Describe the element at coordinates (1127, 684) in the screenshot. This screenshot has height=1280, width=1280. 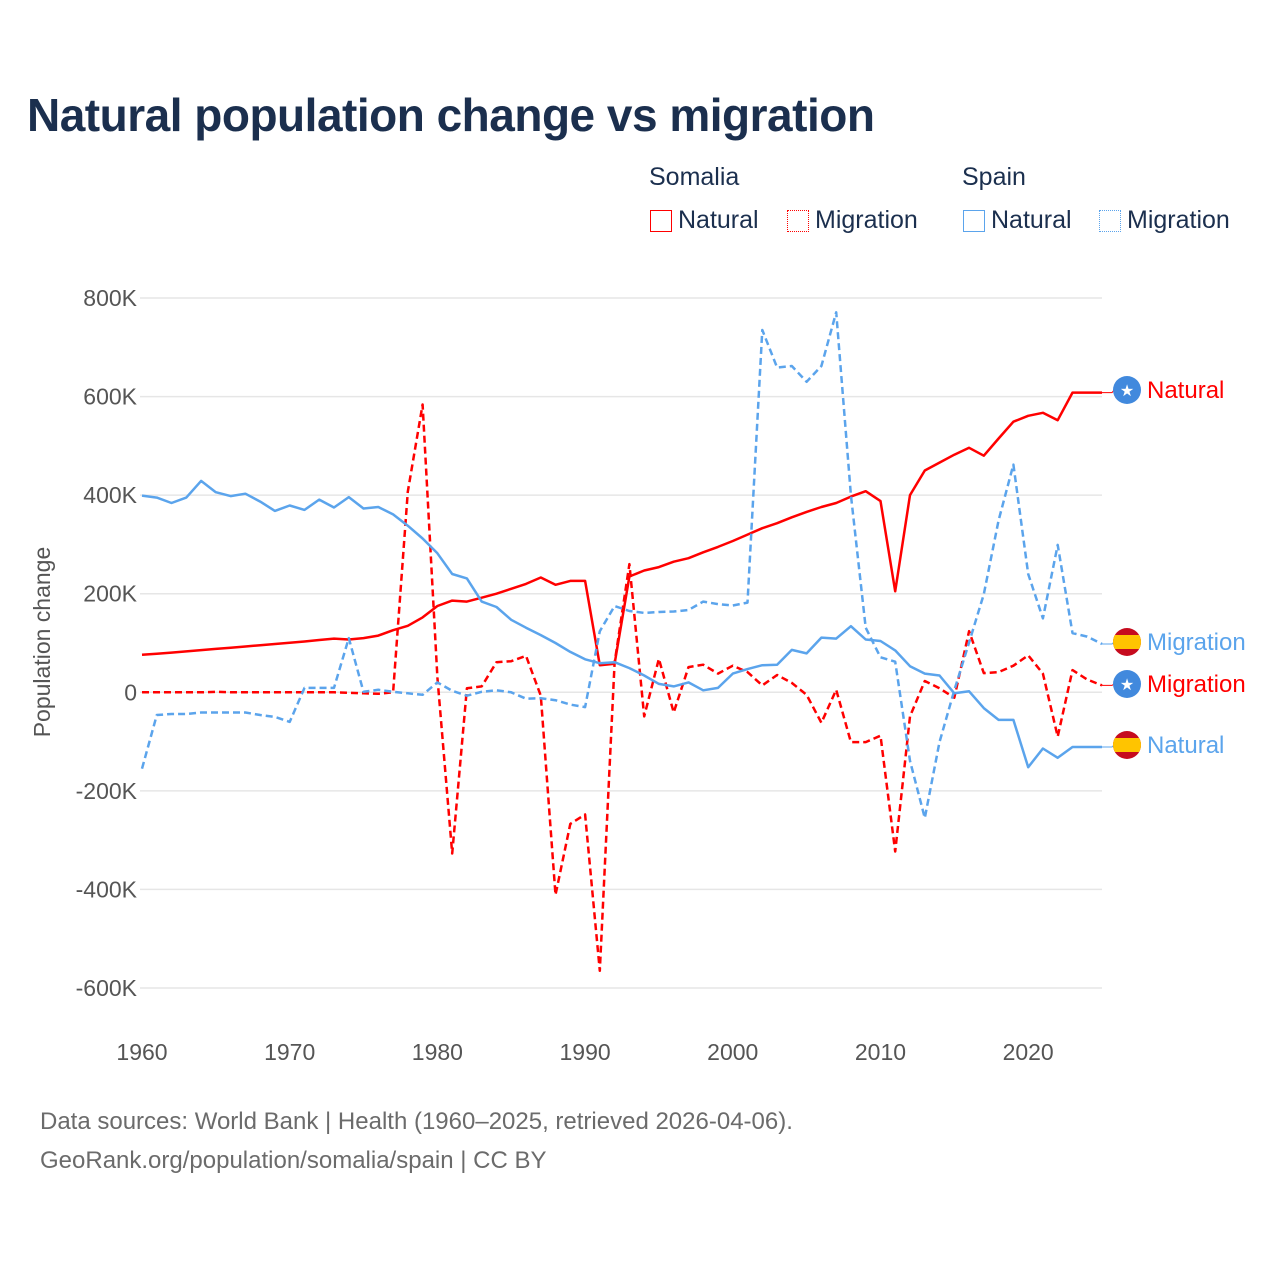
I see `somalia-flag-icon: ★` at that location.